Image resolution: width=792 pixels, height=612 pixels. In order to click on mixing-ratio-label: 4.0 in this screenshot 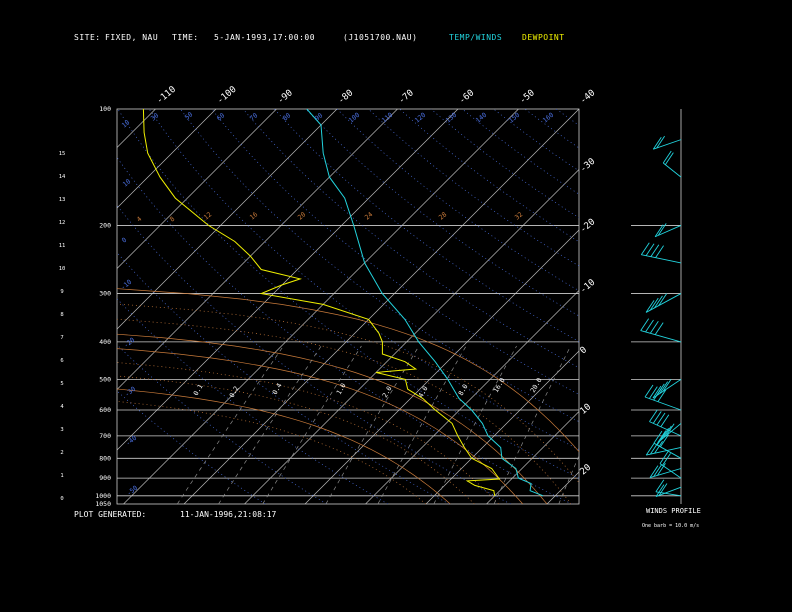, I will do `click(423, 392)`.